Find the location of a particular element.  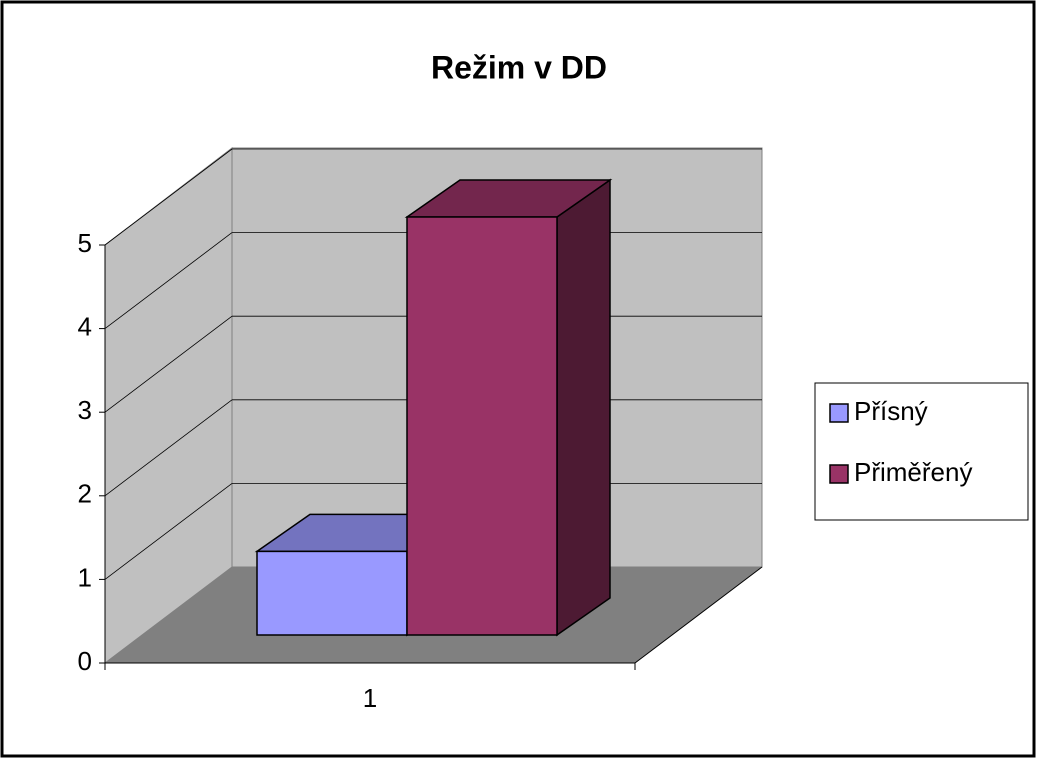

x-axis-depth is located at coordinates (698, 615).